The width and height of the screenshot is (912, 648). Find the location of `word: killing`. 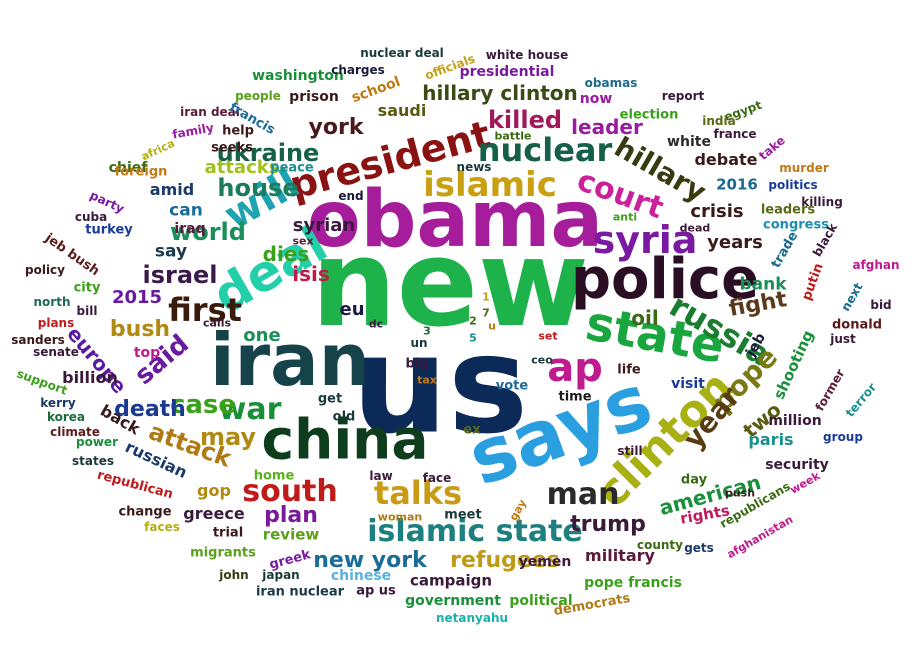

word: killing is located at coordinates (822, 202).